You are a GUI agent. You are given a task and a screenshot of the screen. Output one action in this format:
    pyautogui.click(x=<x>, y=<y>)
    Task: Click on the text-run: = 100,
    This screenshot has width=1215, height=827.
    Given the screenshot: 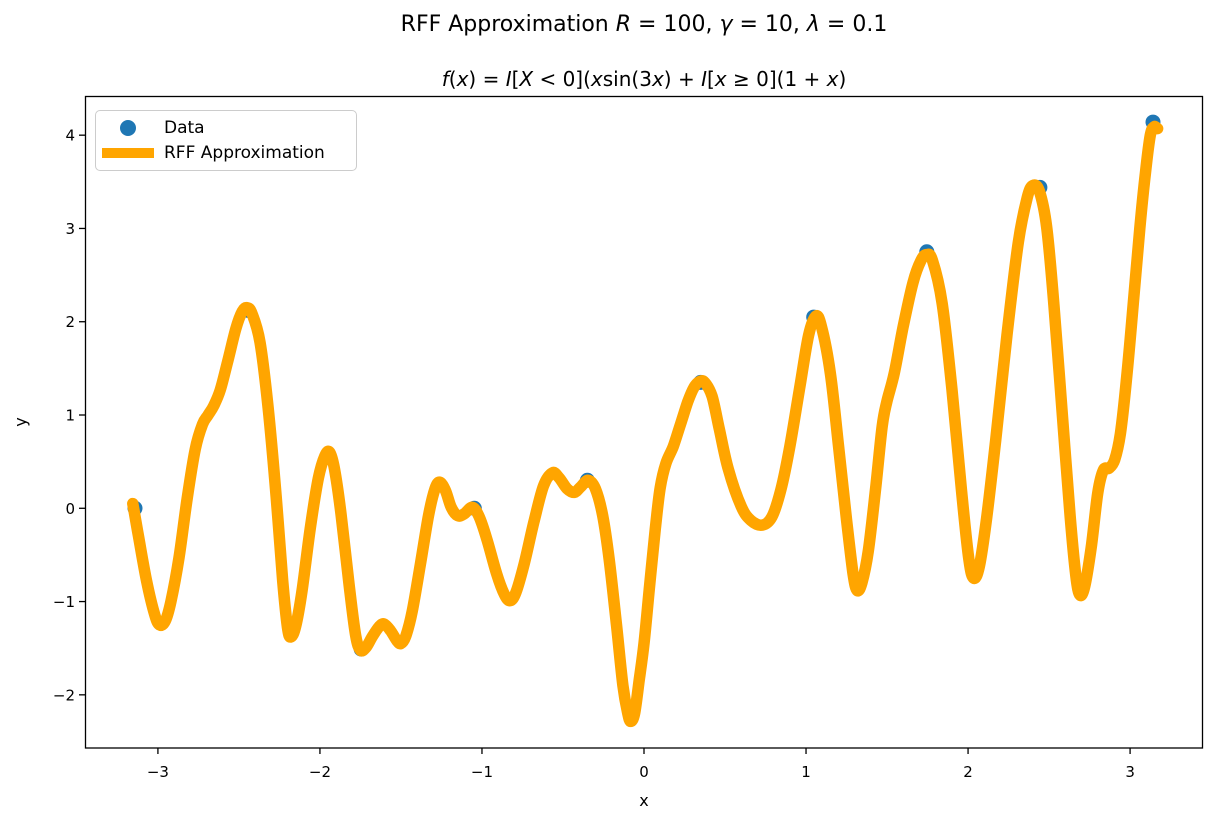 What is the action you would take?
    pyautogui.click(x=675, y=24)
    